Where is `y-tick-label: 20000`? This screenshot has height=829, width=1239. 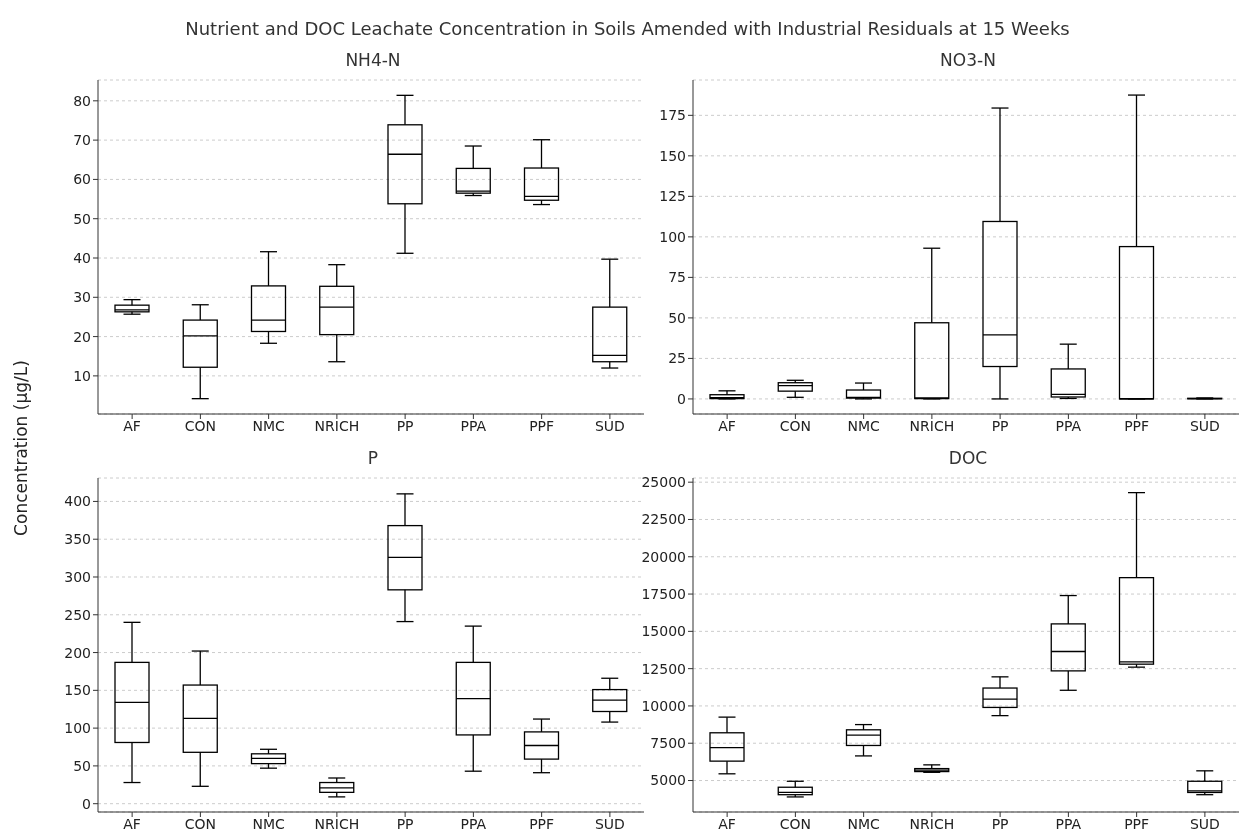
y-tick-label: 20000 is located at coordinates (663, 556).